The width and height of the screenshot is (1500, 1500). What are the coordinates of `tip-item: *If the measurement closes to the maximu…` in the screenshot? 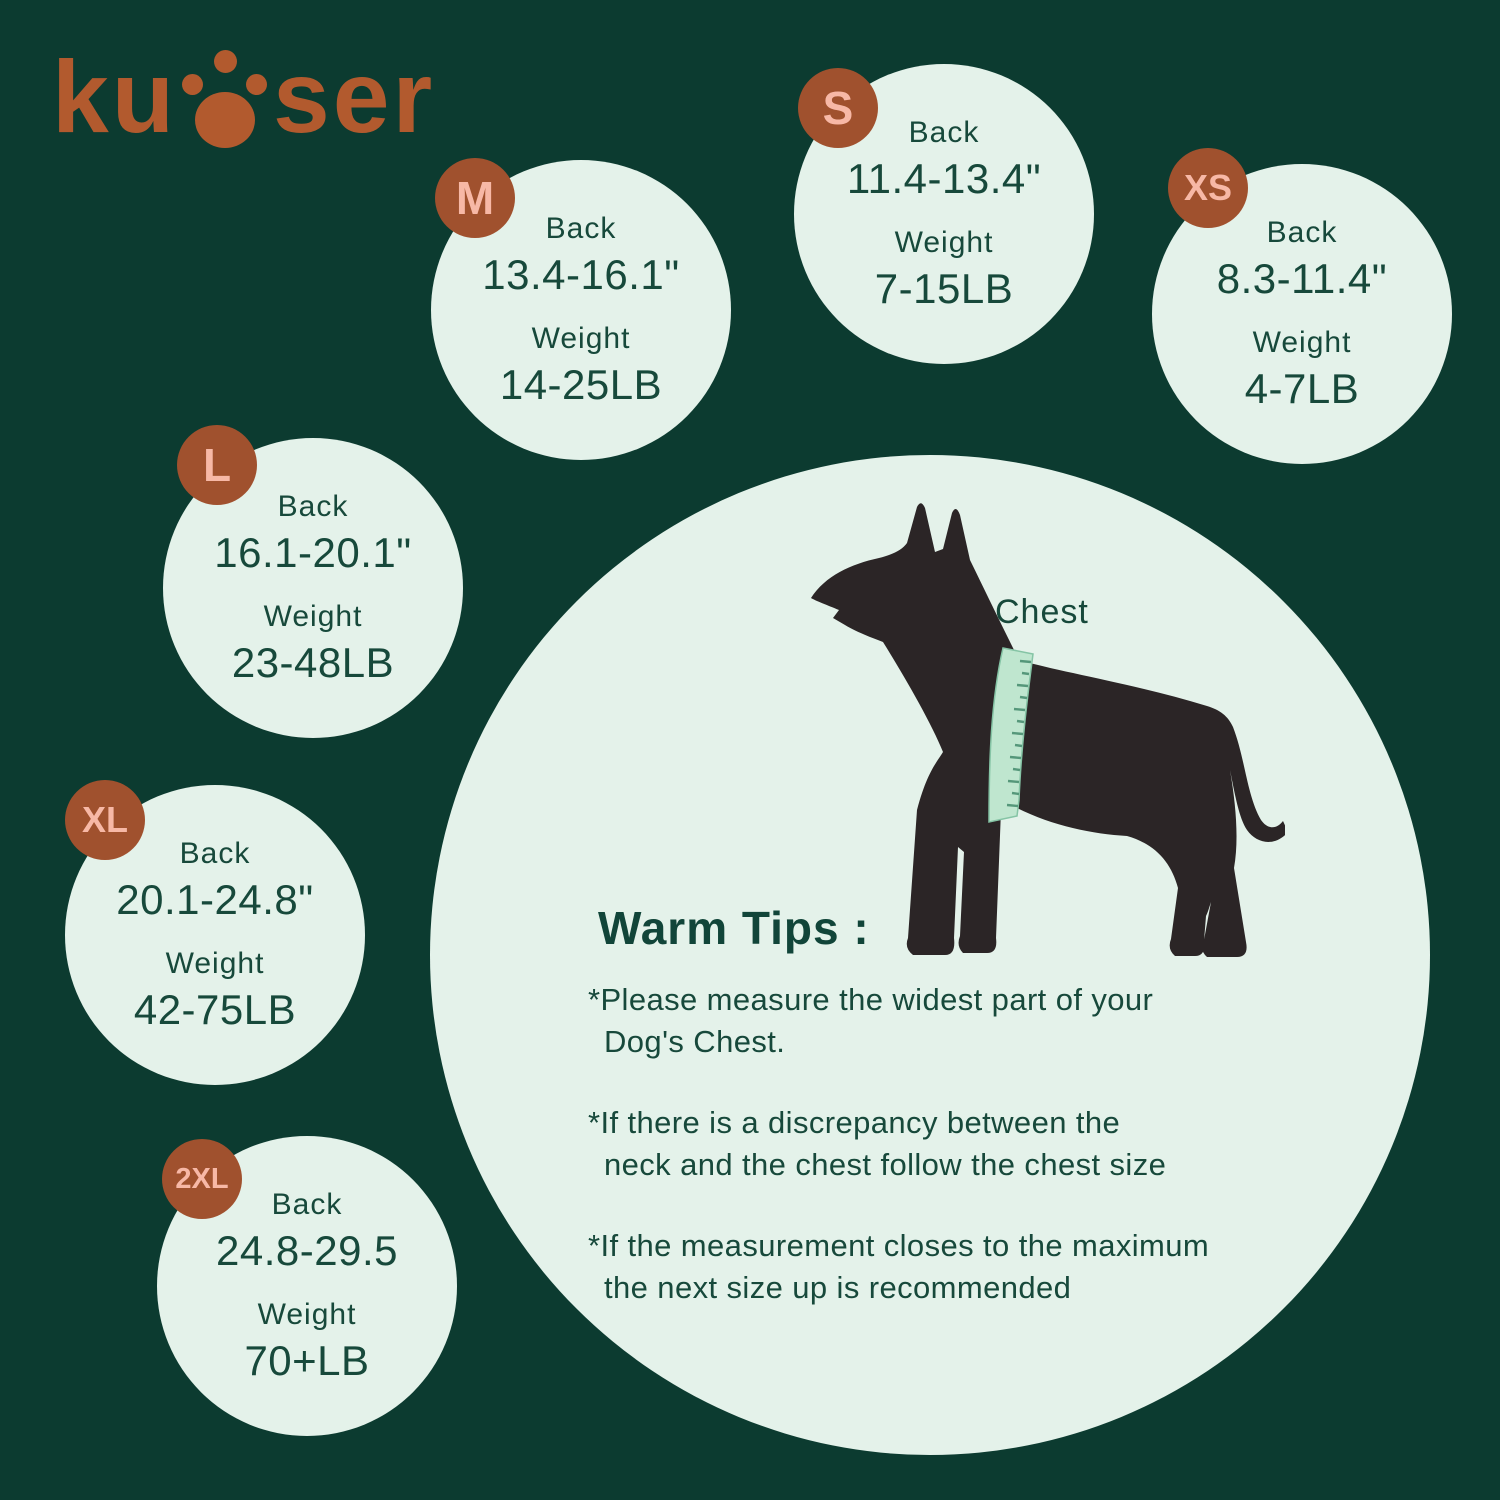 It's located at (988, 1267).